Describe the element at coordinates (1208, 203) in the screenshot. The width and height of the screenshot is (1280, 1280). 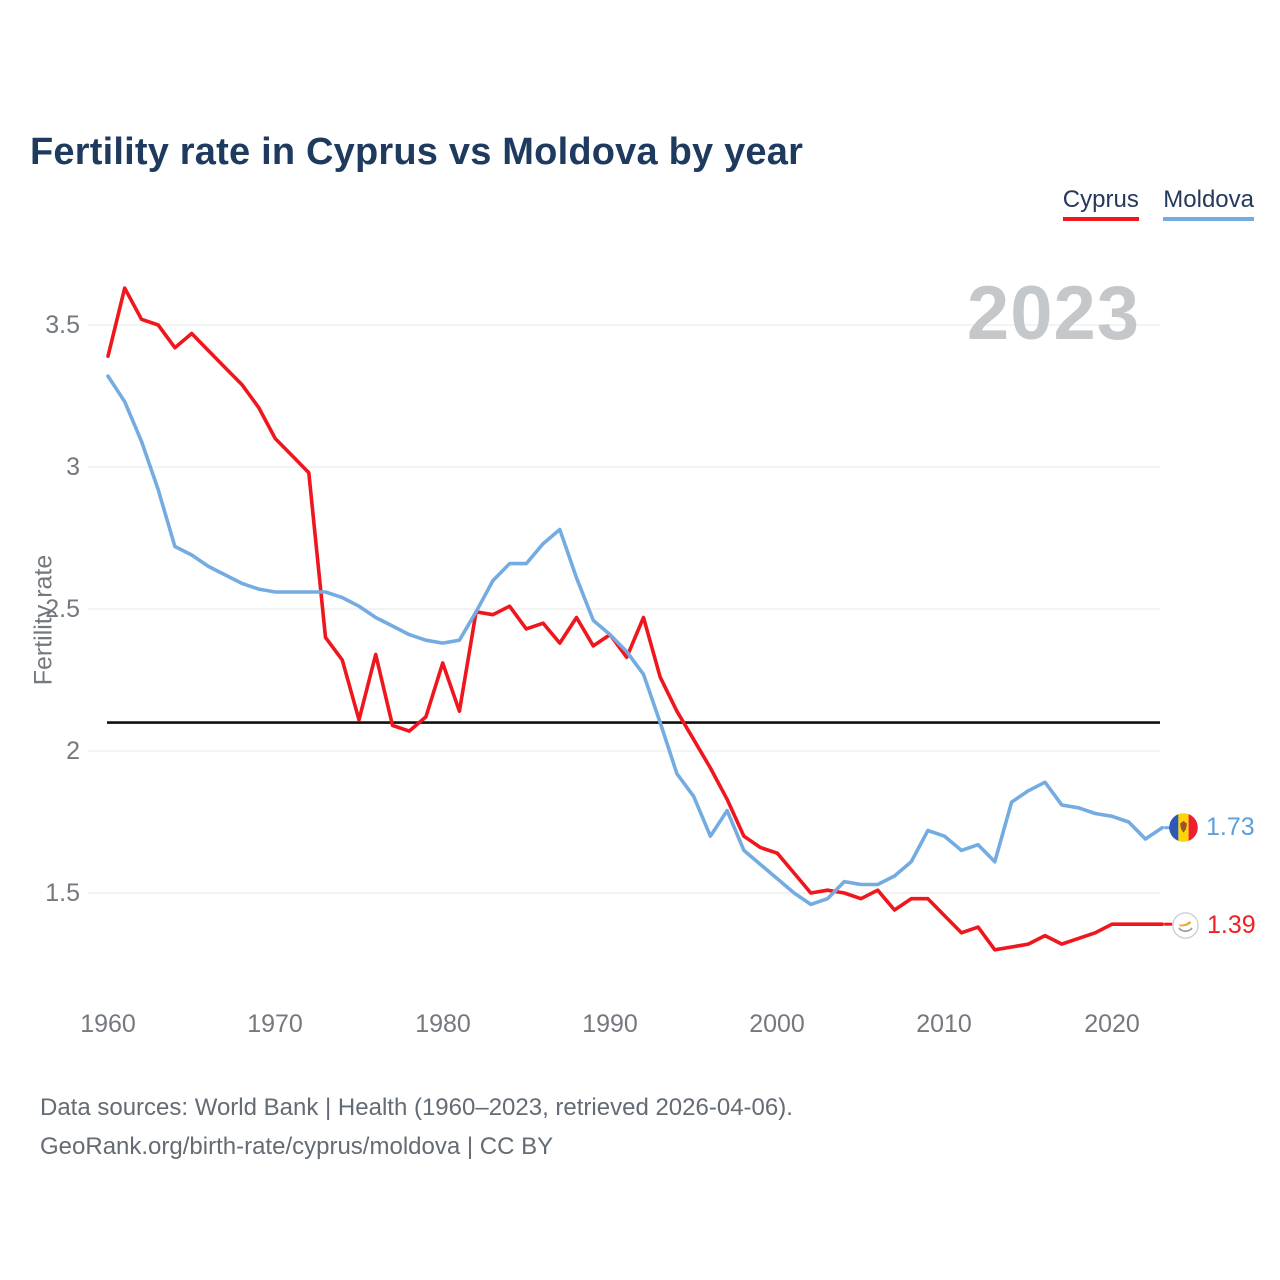
I see `legend-item-moldova: Moldova` at that location.